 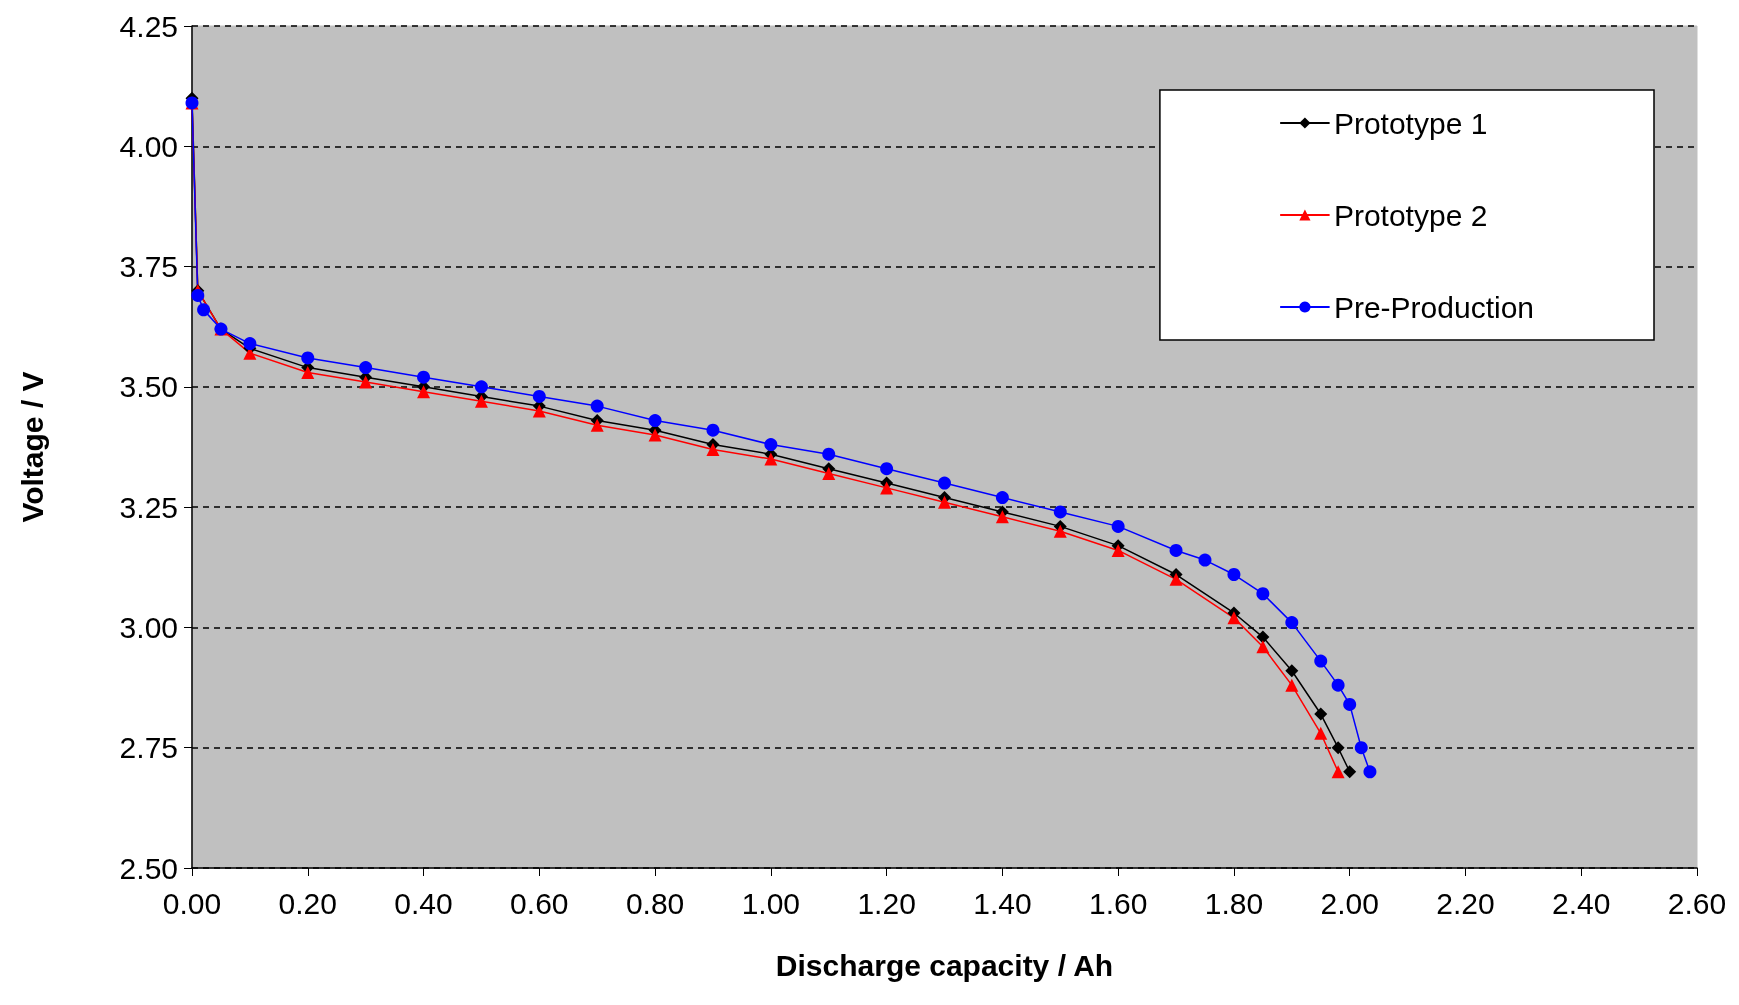 What do you see at coordinates (655, 903) in the screenshot?
I see `x-tick-label: 0.80` at bounding box center [655, 903].